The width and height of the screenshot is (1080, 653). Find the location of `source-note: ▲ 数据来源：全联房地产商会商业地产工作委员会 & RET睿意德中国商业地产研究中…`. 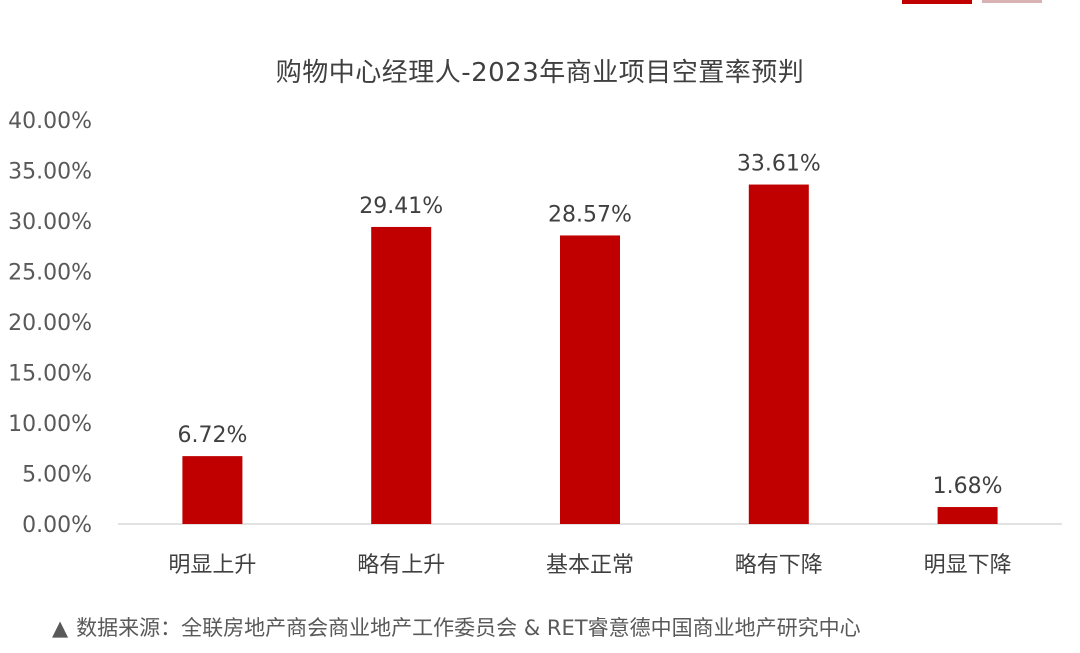

source-note: ▲ 数据来源：全联房地产商会商业地产工作委员会 & RET睿意德中国商业地产研究中… is located at coordinates (456, 627).